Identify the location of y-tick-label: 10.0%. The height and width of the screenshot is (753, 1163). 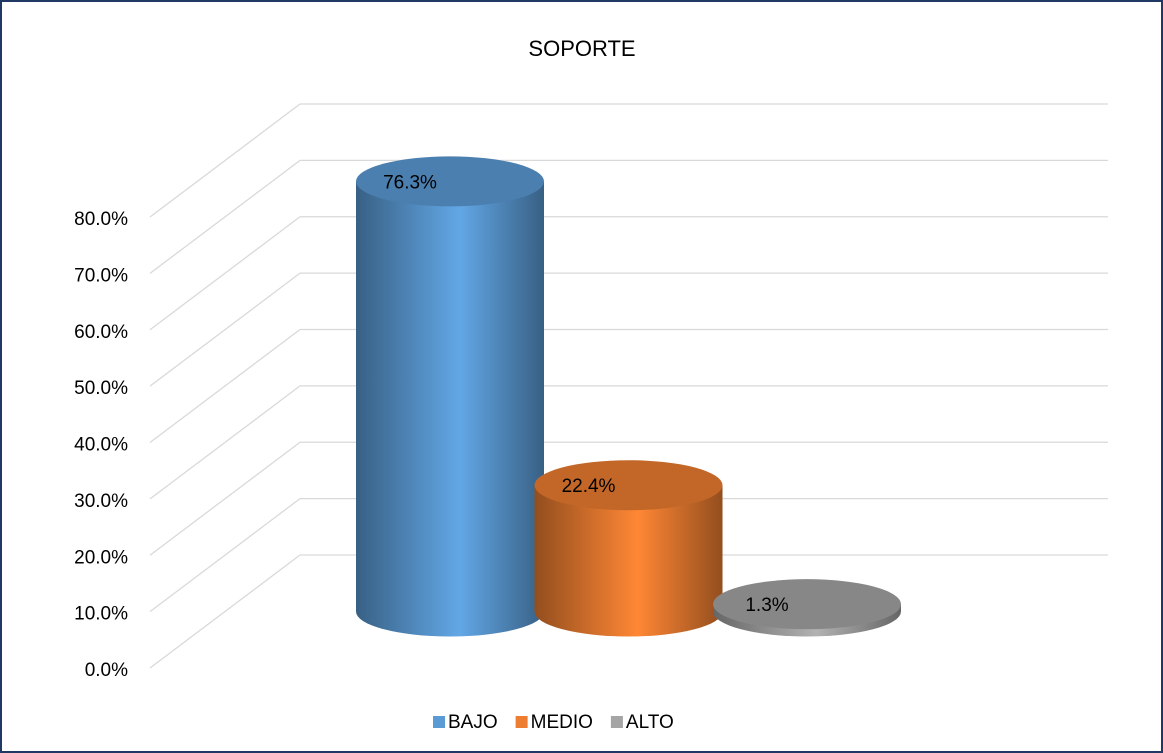
(101, 614).